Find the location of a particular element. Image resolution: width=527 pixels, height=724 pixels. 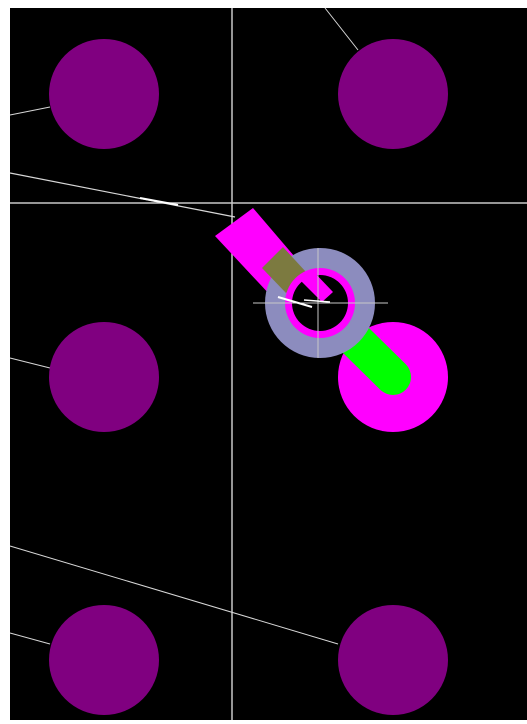

pad-bottom-right is located at coordinates (393, 660).